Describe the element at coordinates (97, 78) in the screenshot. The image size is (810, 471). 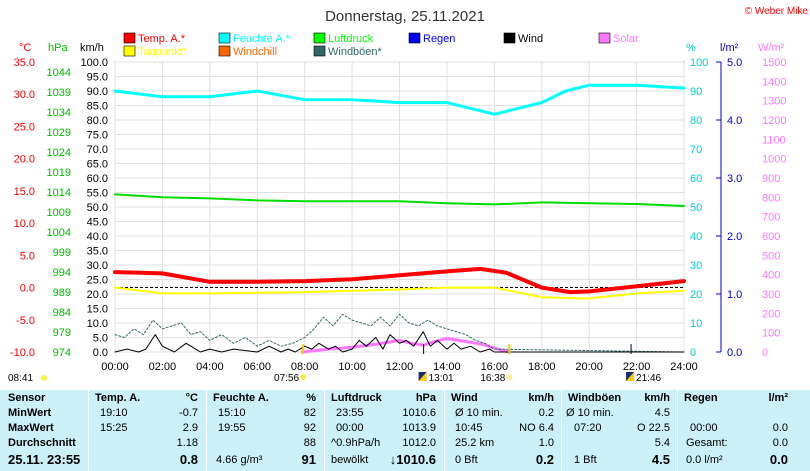
I see `wind-tick-label: 95.0` at that location.